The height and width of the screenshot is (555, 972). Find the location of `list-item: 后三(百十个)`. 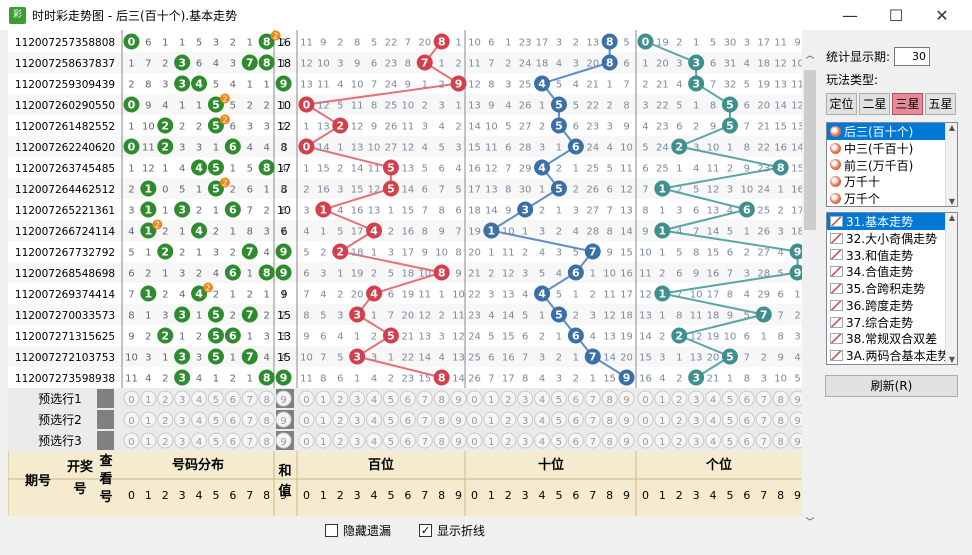

list-item: 后三(百十个) is located at coordinates (892, 131).